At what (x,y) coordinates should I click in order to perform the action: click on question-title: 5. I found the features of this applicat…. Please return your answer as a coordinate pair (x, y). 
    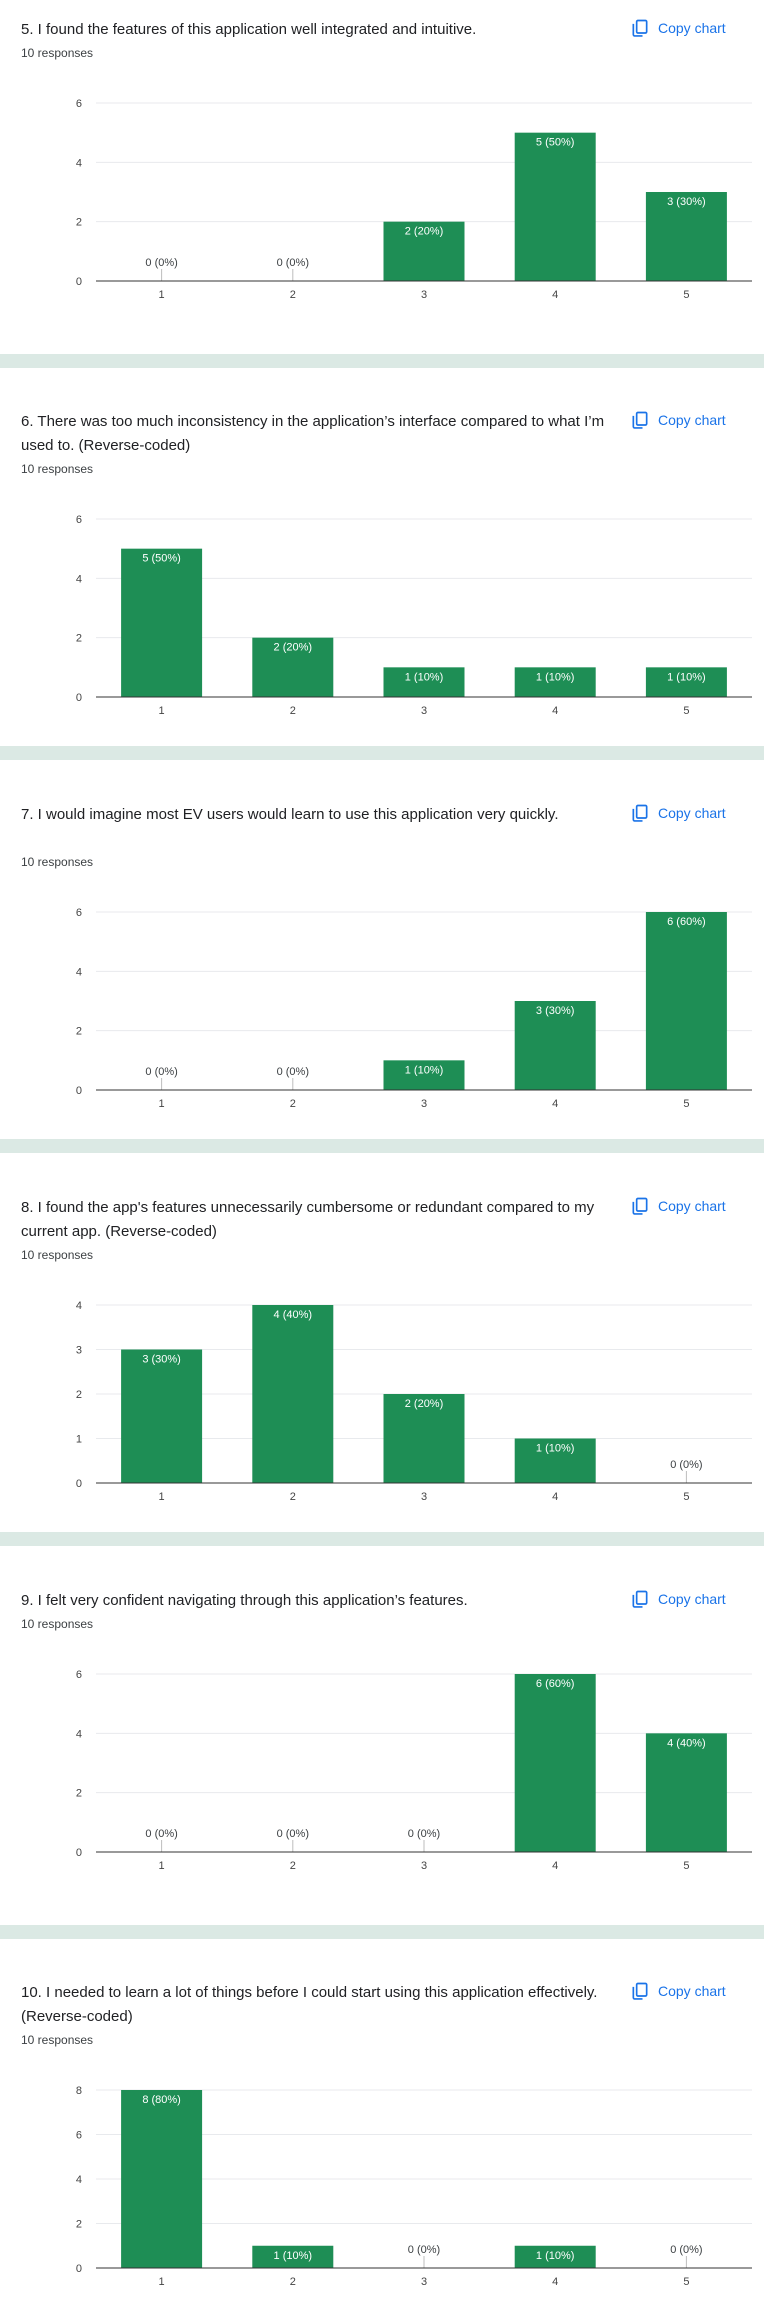
    Looking at the image, I should click on (249, 29).